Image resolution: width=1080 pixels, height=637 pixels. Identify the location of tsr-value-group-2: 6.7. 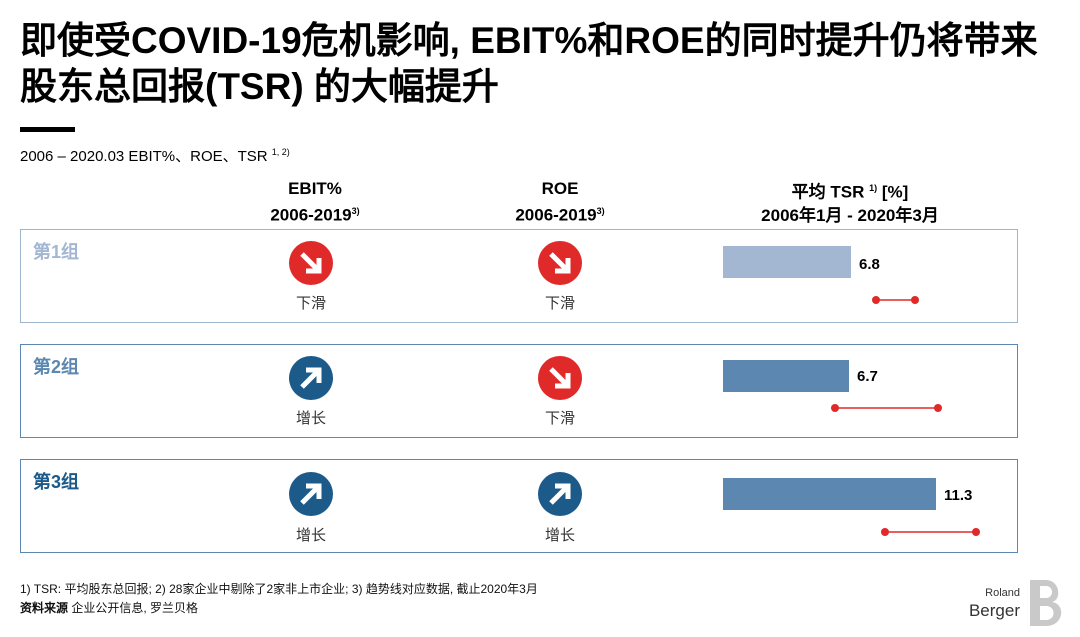
(867, 376).